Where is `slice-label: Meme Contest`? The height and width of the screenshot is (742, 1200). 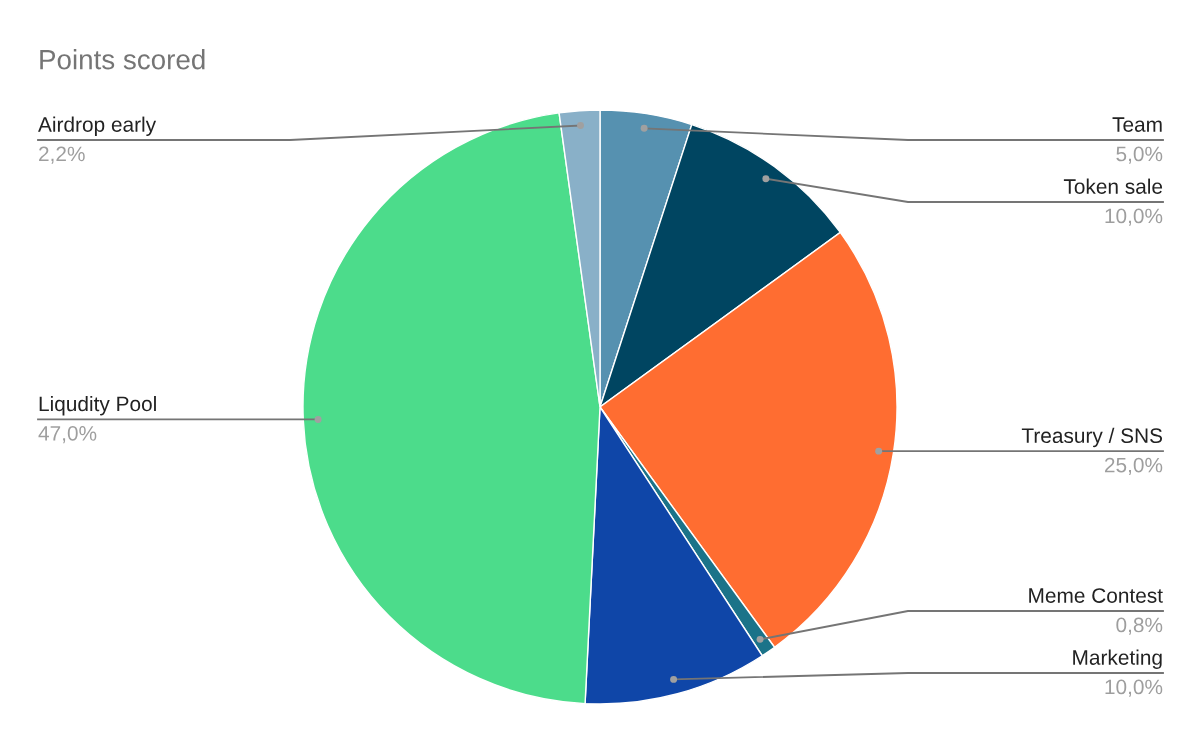
slice-label: Meme Contest is located at coordinates (1096, 595).